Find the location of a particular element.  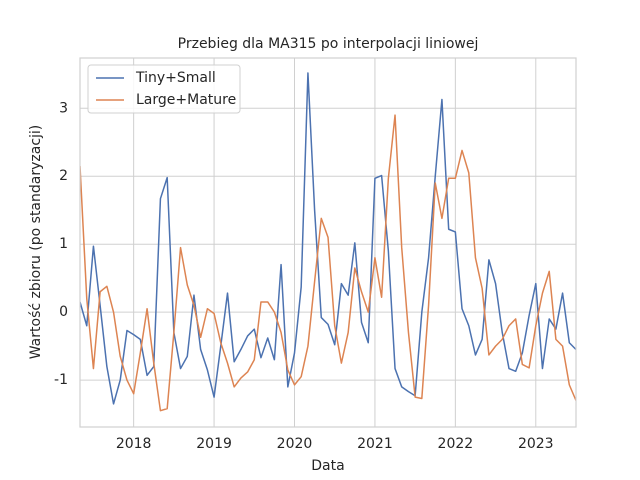

y-tick-label: 2 is located at coordinates (63, 176).